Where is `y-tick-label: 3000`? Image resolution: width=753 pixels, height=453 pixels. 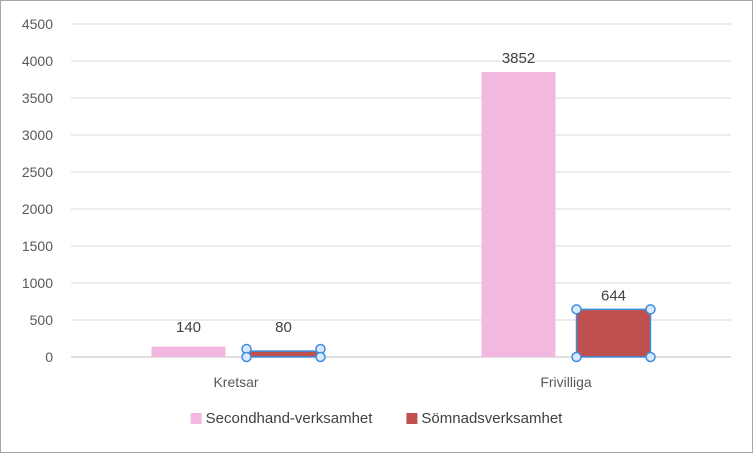
y-tick-label: 3000 is located at coordinates (37, 135).